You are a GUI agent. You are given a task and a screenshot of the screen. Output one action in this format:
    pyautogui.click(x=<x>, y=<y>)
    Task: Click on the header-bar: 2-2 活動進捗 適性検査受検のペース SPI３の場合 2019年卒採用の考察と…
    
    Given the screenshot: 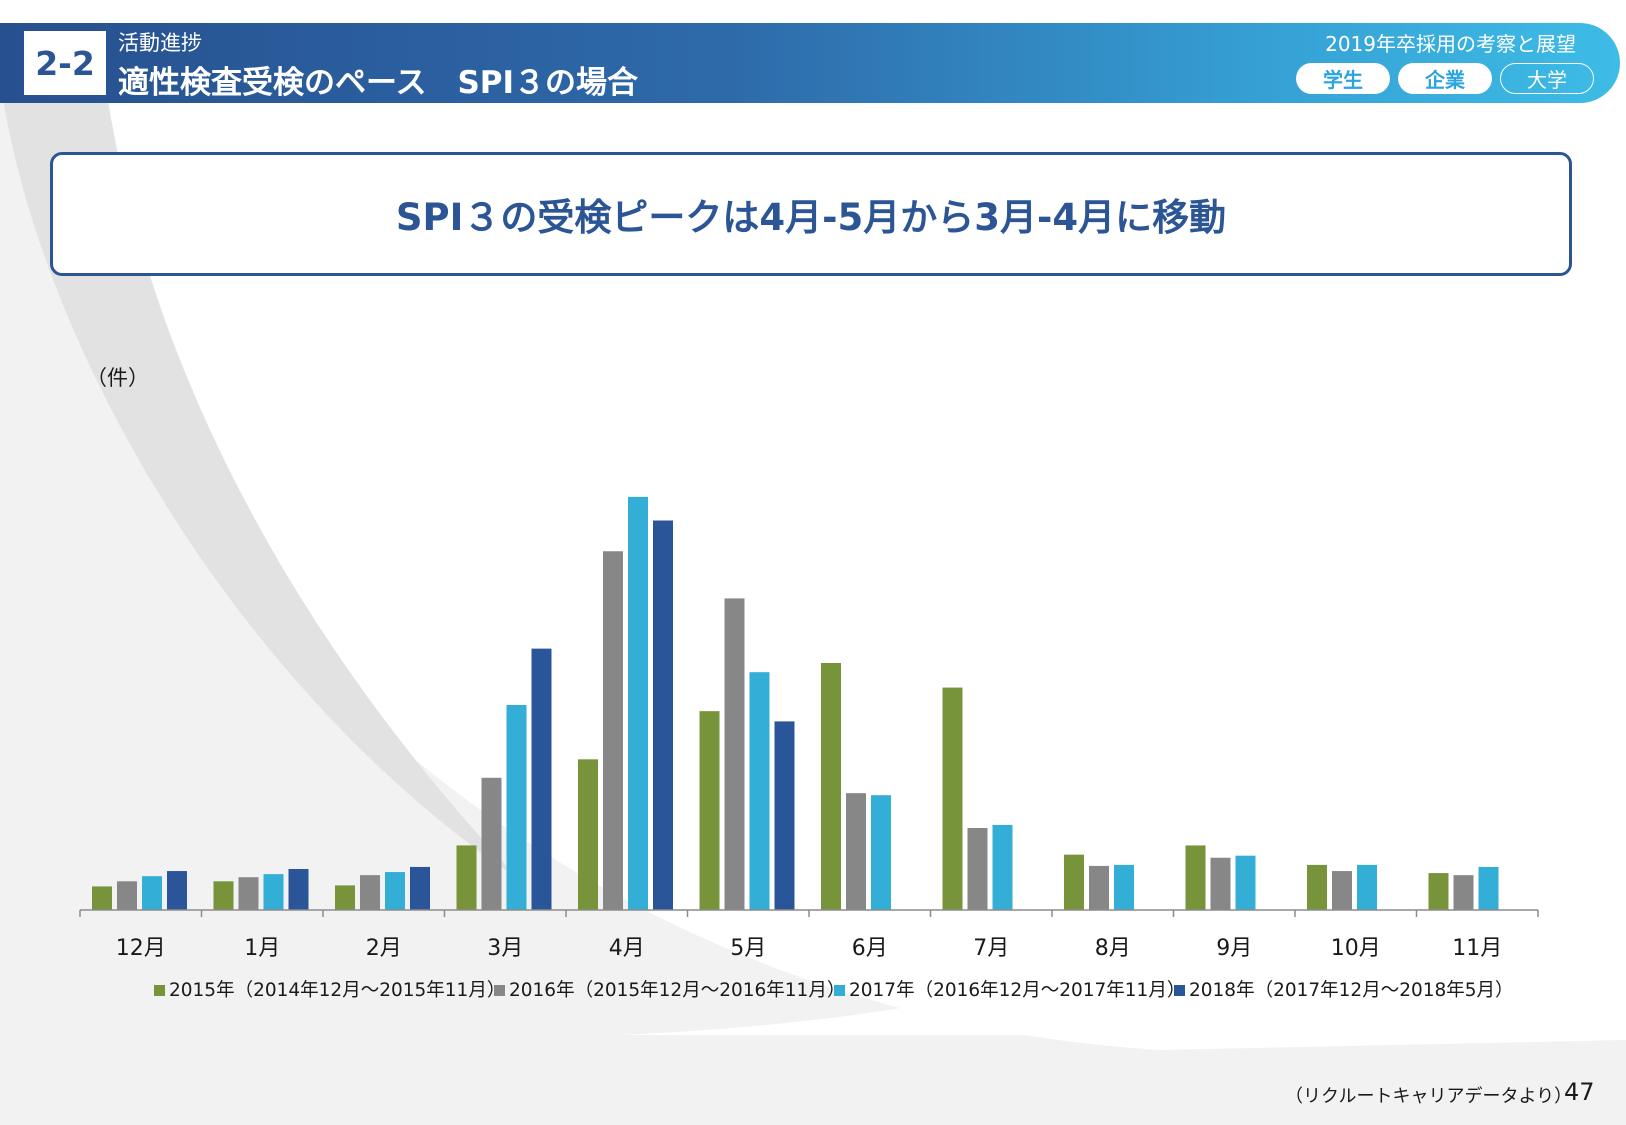 What is the action you would take?
    pyautogui.click(x=810, y=63)
    